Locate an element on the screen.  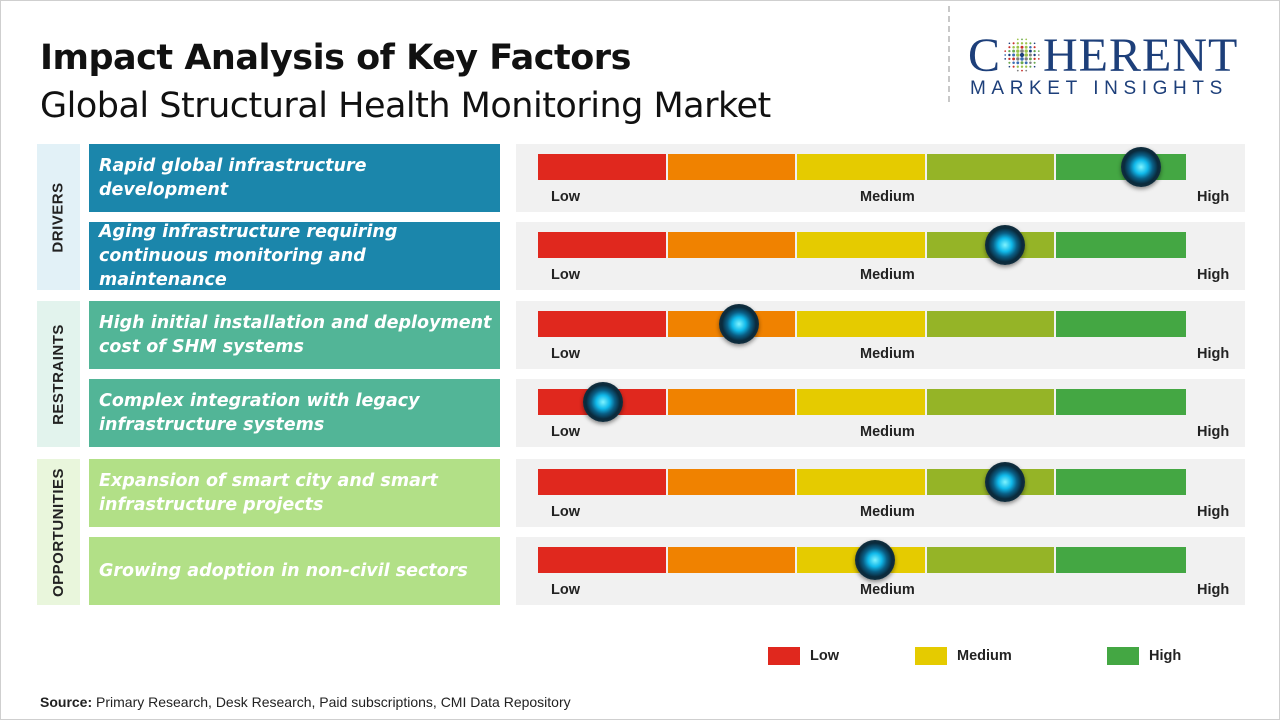
category-band-drivers: DRIVERS is located at coordinates (58, 217).